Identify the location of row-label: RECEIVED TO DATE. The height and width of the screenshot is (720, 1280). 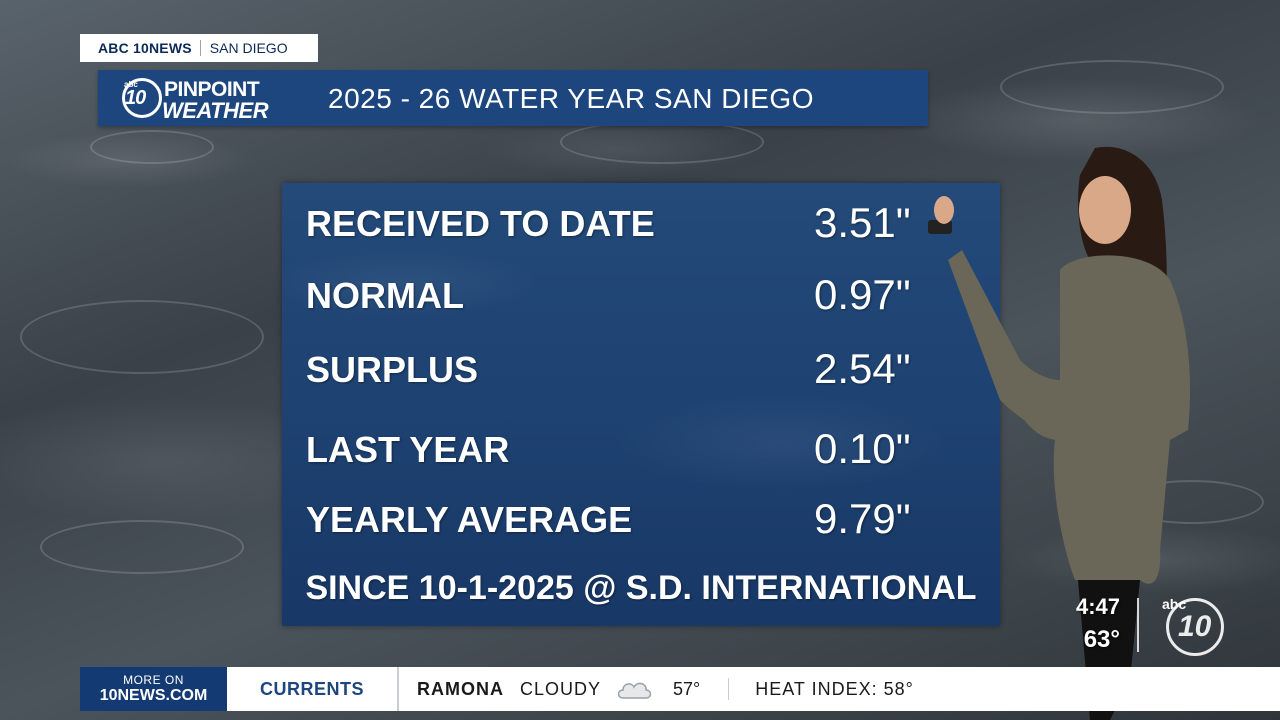
(480, 223).